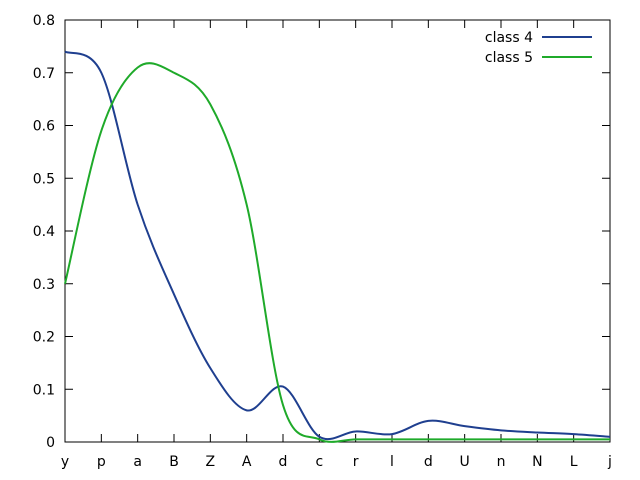 This screenshot has height=480, width=640. Describe the element at coordinates (44, 179) in the screenshot. I see `y-tick-label: 0.5` at that location.